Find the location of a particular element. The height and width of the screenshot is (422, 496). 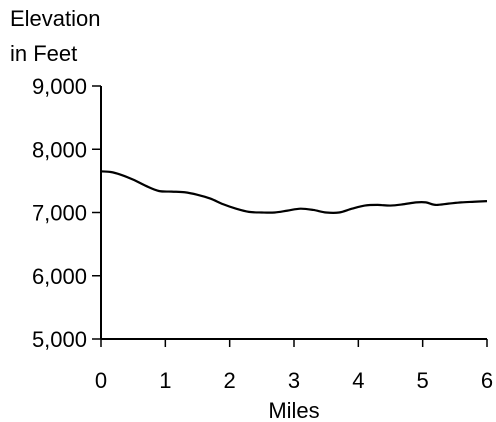

x-axis-label: Miles is located at coordinates (293, 410).